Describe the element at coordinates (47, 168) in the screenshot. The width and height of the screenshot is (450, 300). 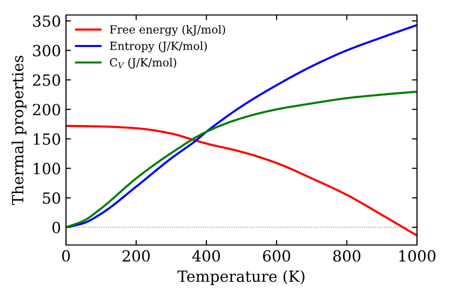
I see `y-tick-label: 100` at that location.